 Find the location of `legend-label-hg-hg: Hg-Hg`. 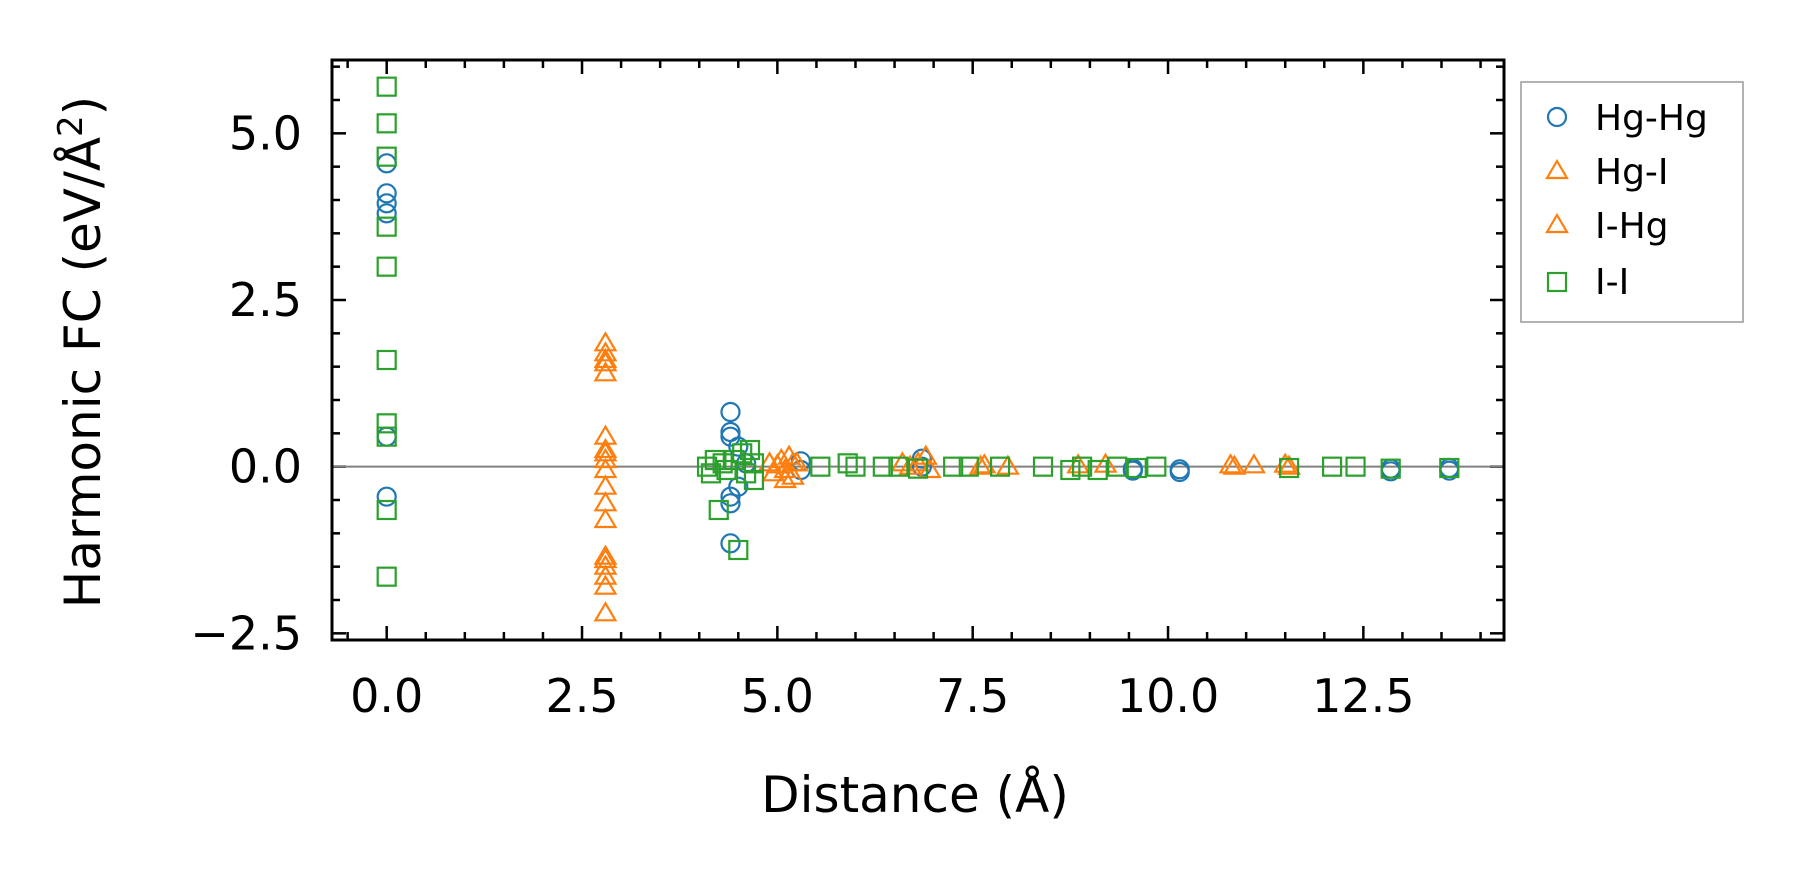

legend-label-hg-hg: Hg-Hg is located at coordinates (1651, 118).